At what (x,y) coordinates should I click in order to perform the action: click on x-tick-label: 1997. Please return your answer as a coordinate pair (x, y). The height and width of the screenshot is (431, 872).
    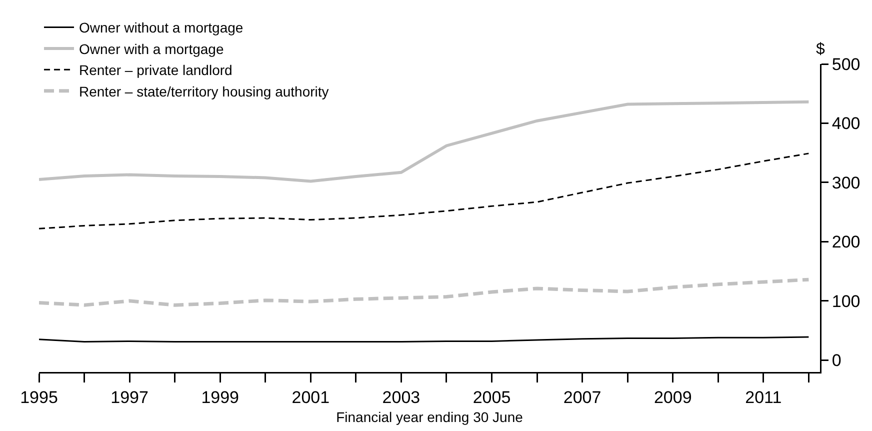
    Looking at the image, I should click on (129, 397).